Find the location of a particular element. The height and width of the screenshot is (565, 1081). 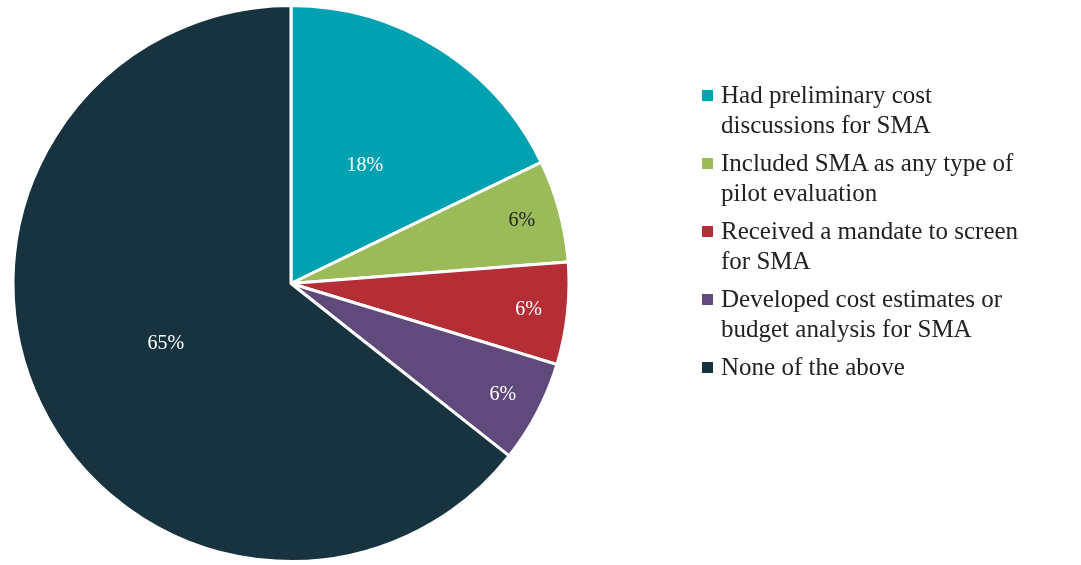

data-label: 18% is located at coordinates (365, 163).